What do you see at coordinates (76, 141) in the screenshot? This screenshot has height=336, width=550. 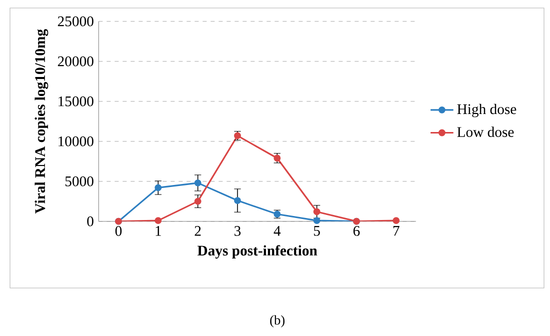 I see `y-tick-label: 10000` at bounding box center [76, 141].